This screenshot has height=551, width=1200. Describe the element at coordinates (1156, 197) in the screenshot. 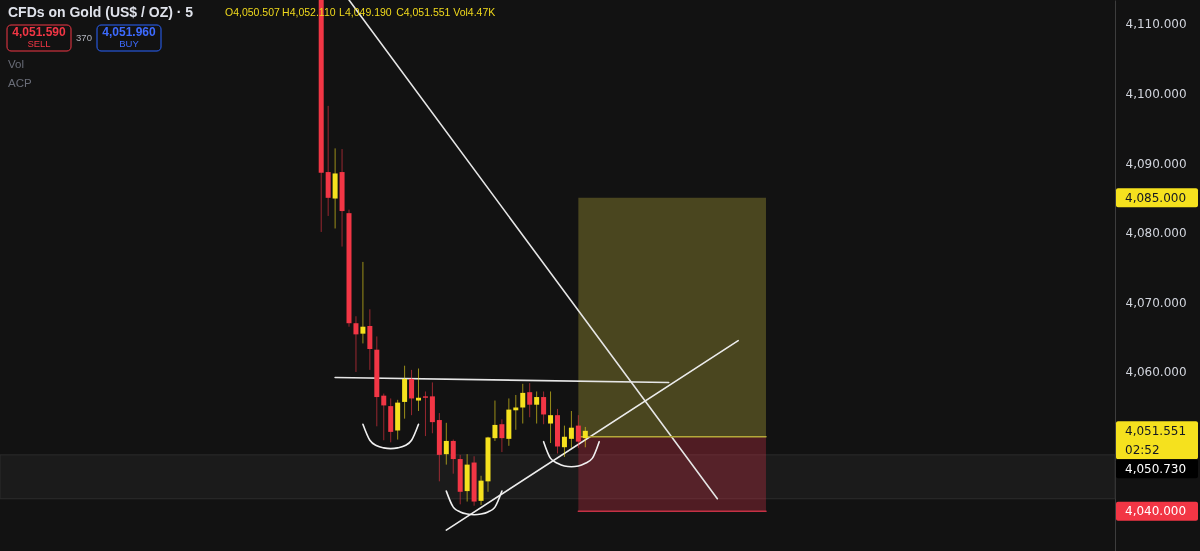

I see `text: 4,085.000` at that location.